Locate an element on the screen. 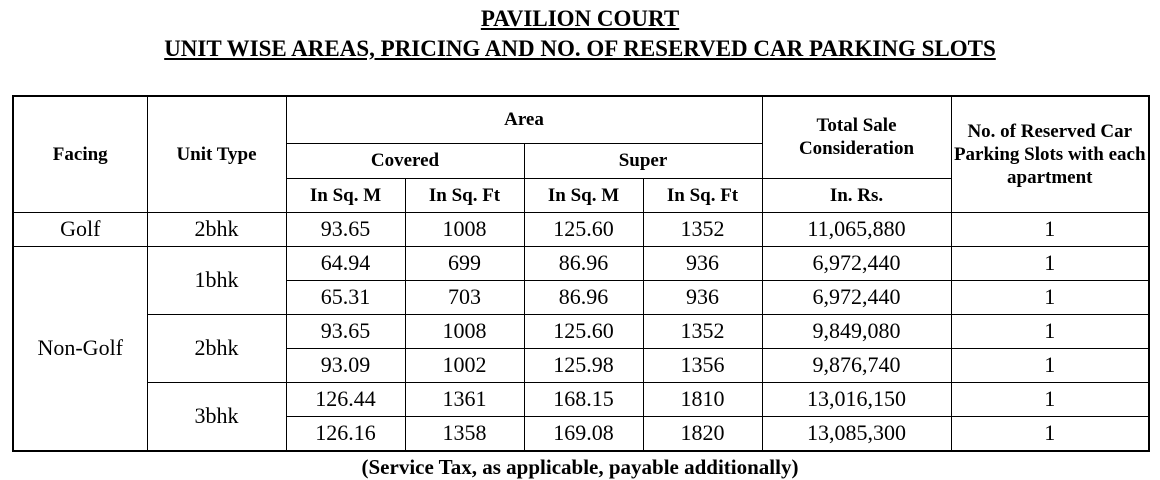 The width and height of the screenshot is (1160, 480). header-cell: Area is located at coordinates (524, 119).